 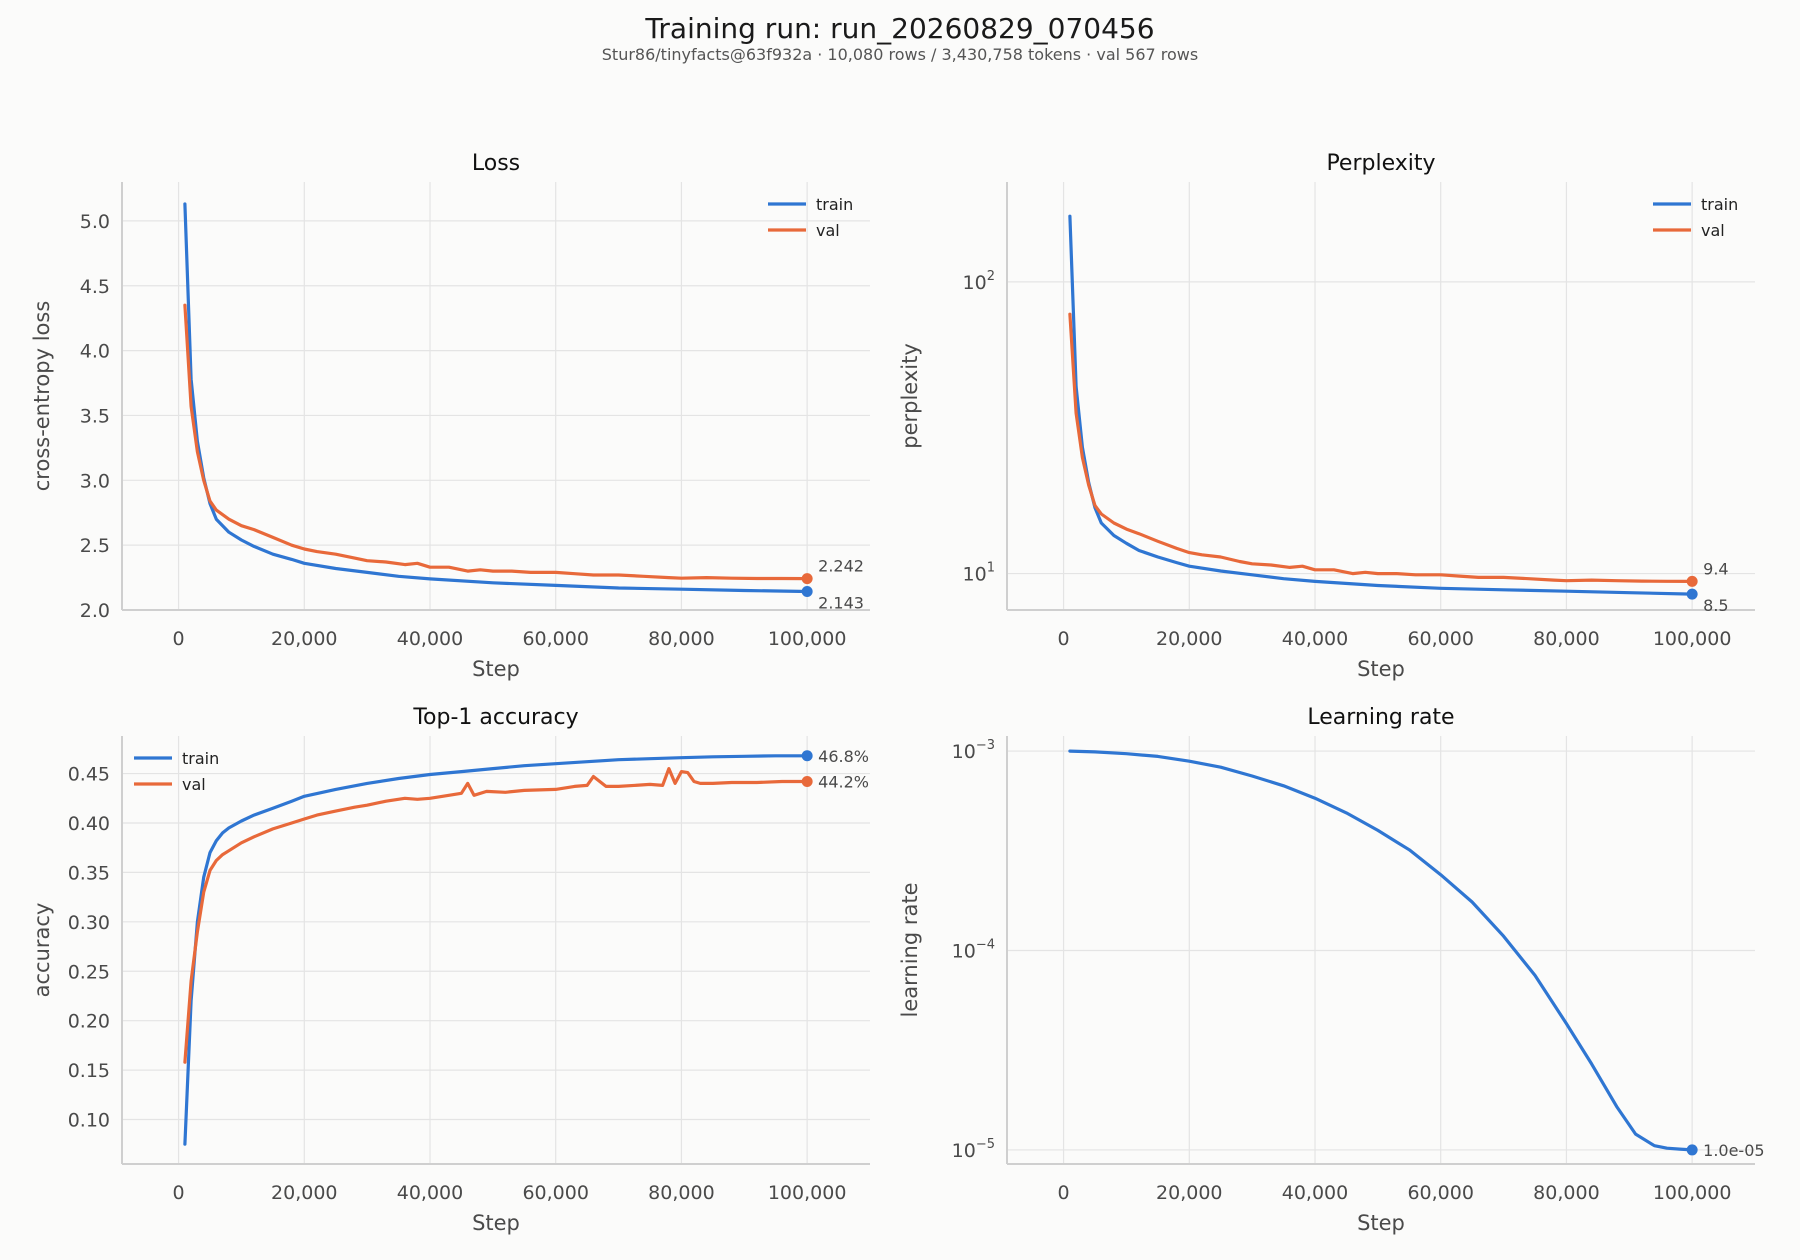 I want to click on y-tick-label: 10², so click(x=979, y=281).